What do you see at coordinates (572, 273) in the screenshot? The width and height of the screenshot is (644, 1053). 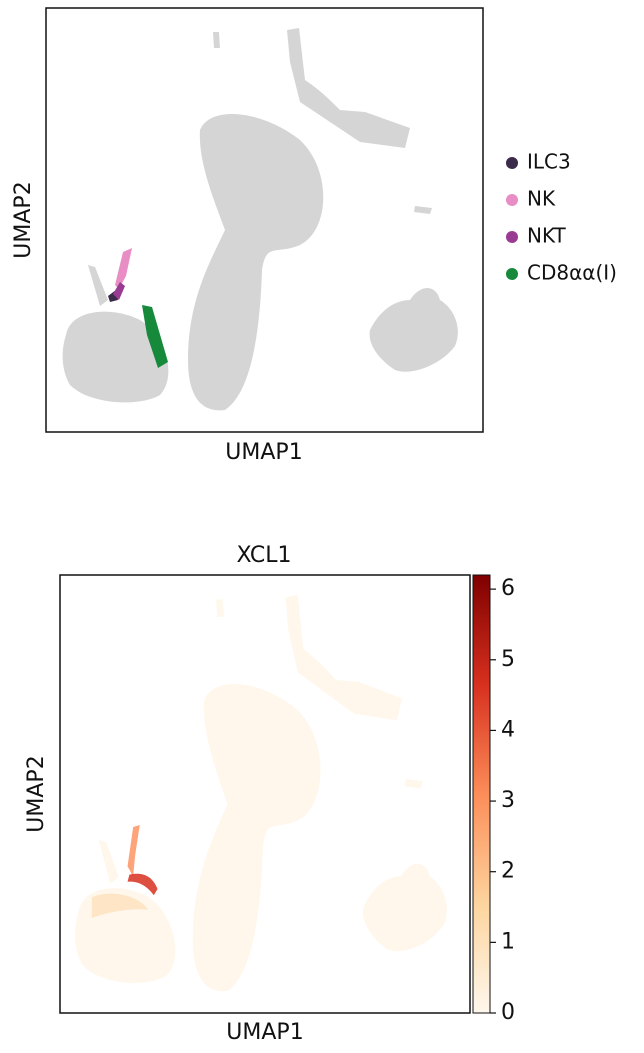 I see `legend-label: CD8αα(I)` at bounding box center [572, 273].